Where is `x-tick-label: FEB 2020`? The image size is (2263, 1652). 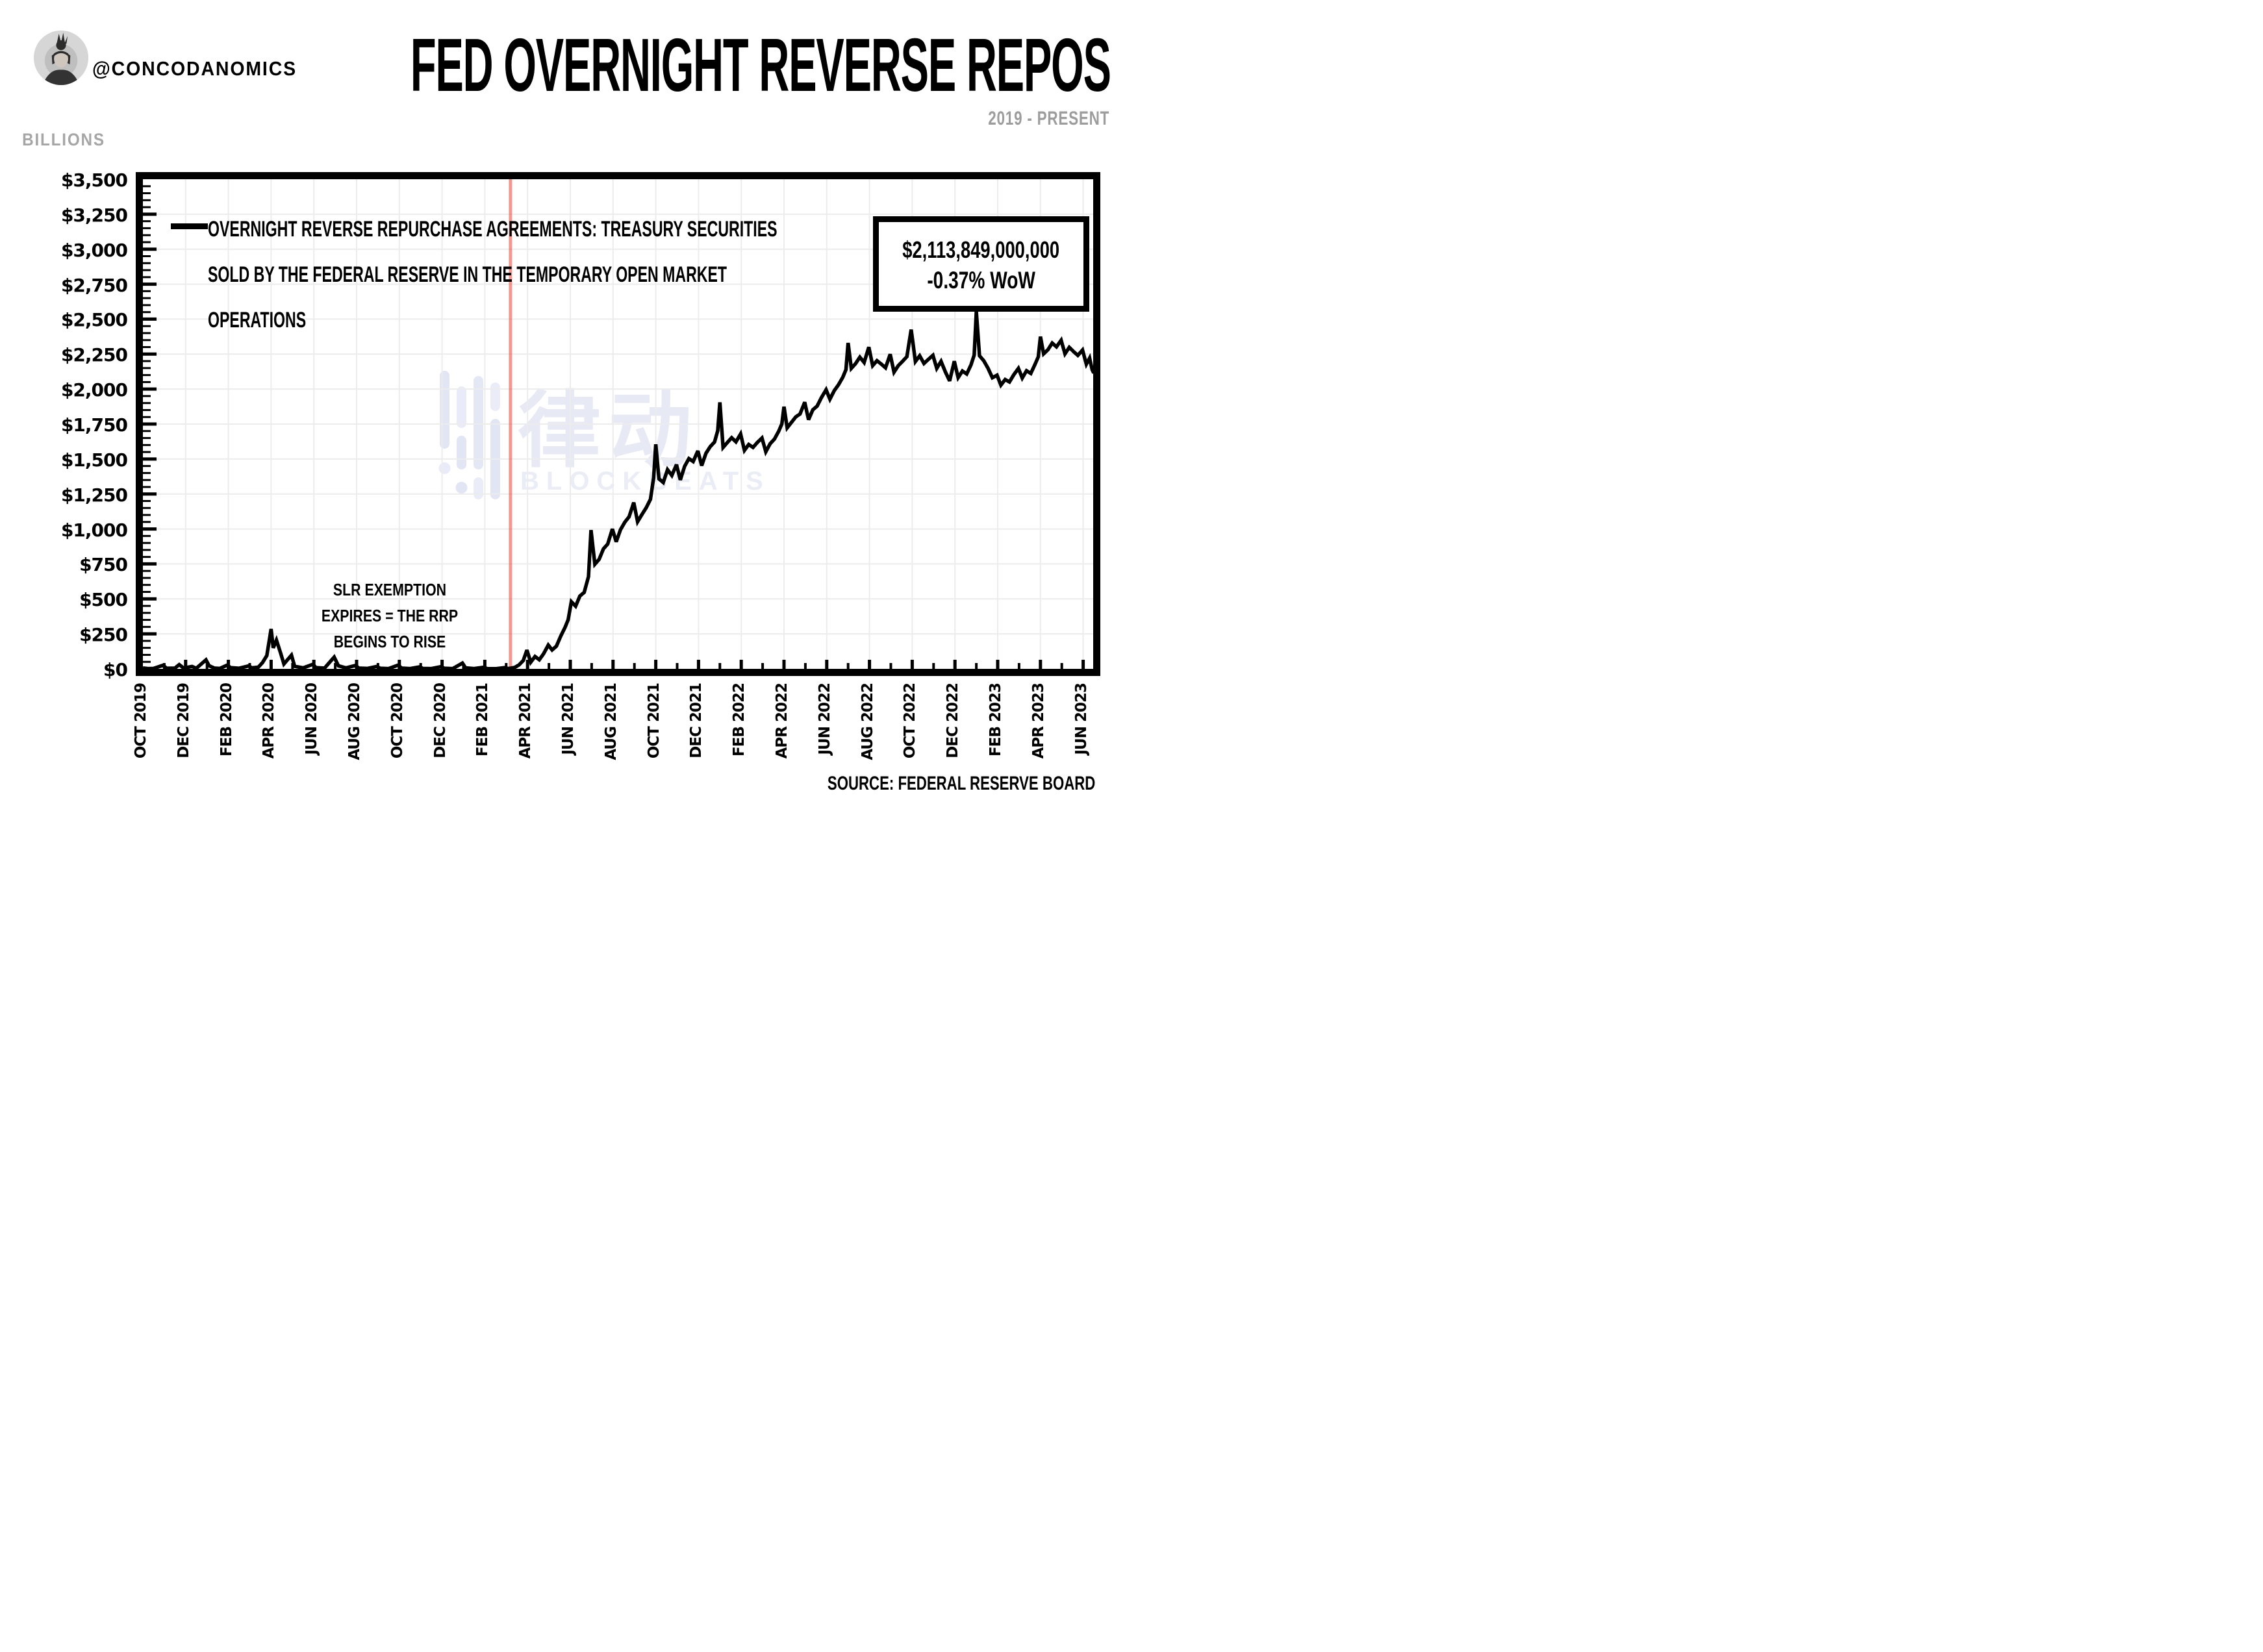
x-tick-label: FEB 2020 is located at coordinates (226, 720).